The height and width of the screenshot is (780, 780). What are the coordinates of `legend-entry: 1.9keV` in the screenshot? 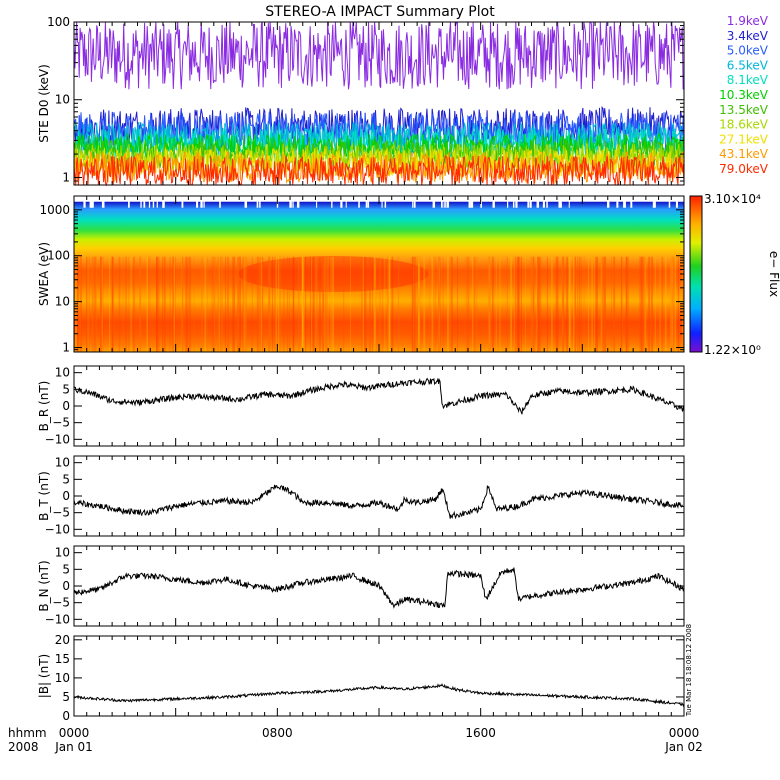 It's located at (748, 21).